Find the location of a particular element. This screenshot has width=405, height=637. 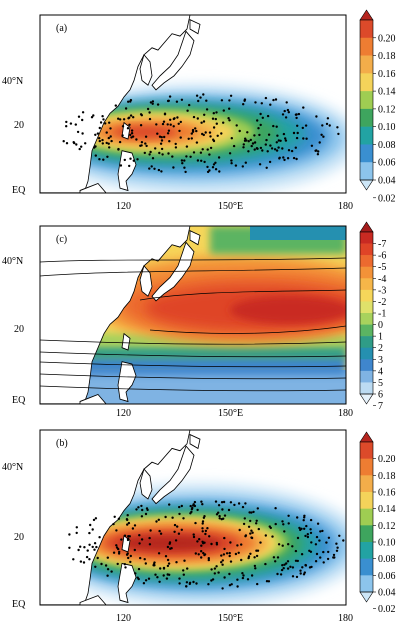

colorbar-tick-label: 0.12 is located at coordinates (387, 526).